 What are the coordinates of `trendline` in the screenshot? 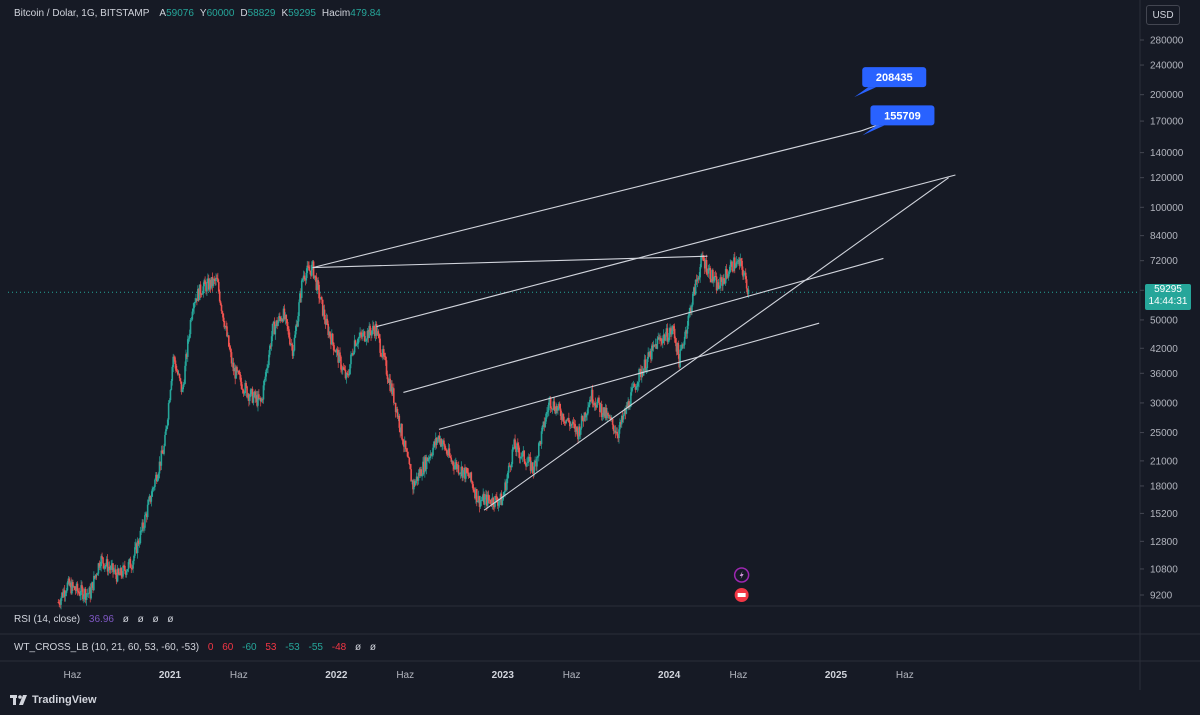 It's located at (666, 251).